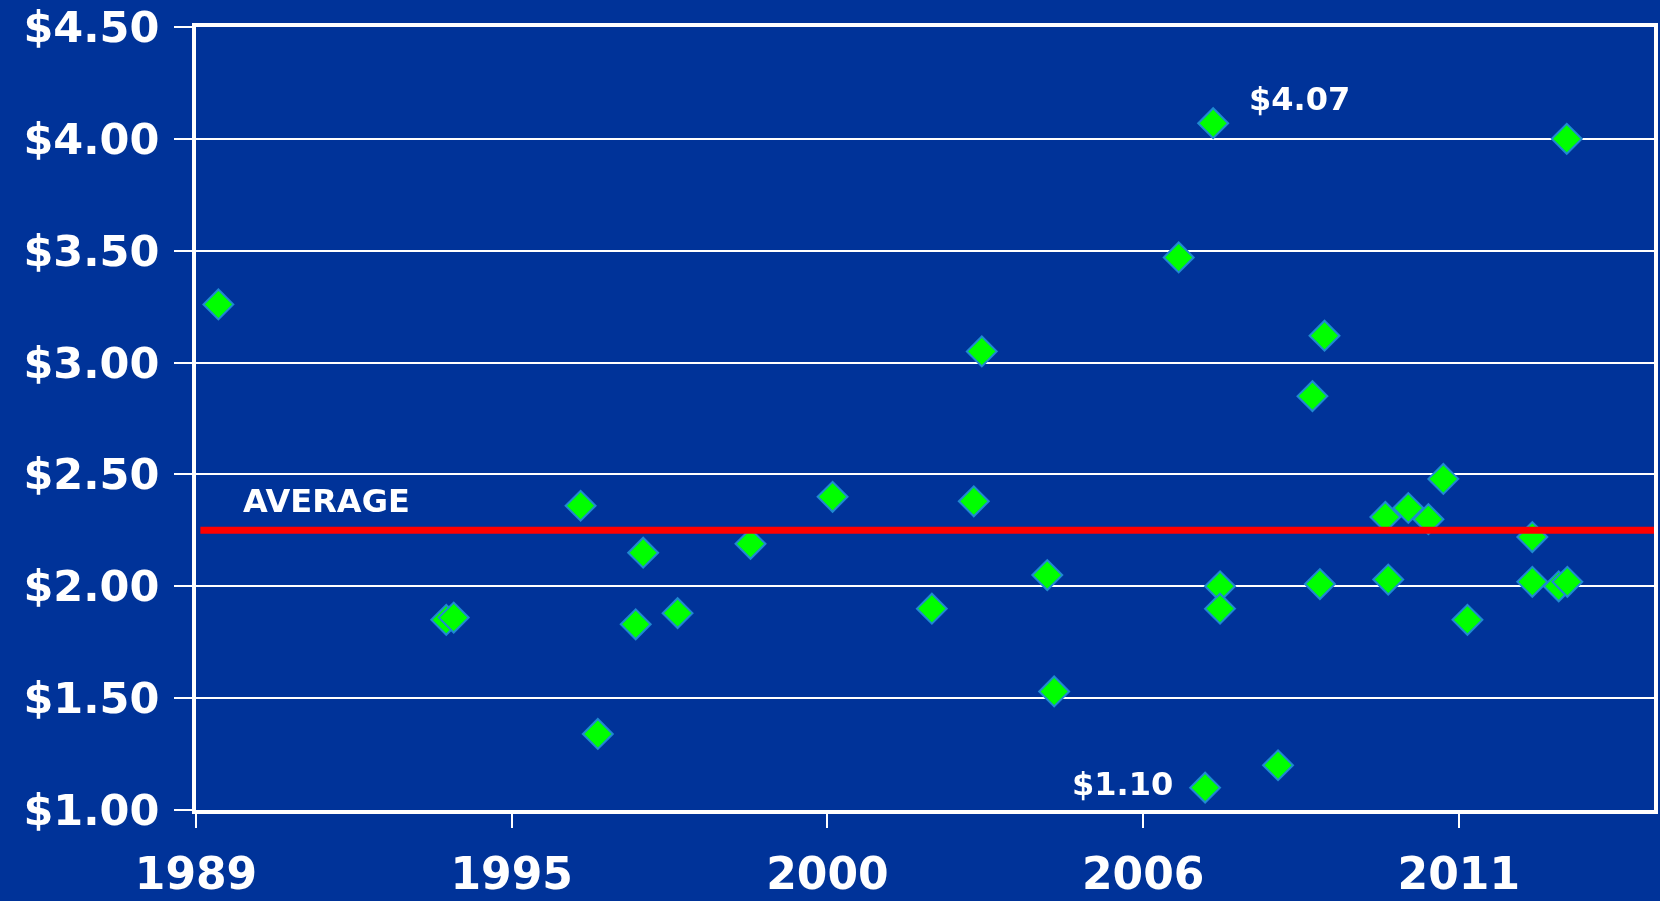  I want to click on y-tick-label: $1.50, so click(91, 698).